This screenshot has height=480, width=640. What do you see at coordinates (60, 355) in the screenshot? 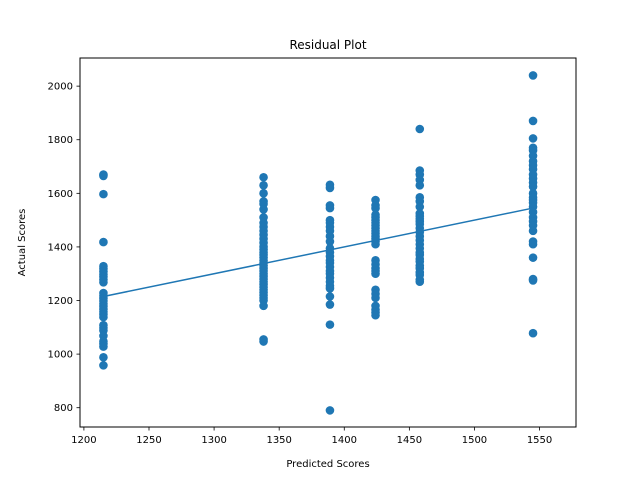
I see `y-tick-label-1000: 1000` at bounding box center [60, 355].